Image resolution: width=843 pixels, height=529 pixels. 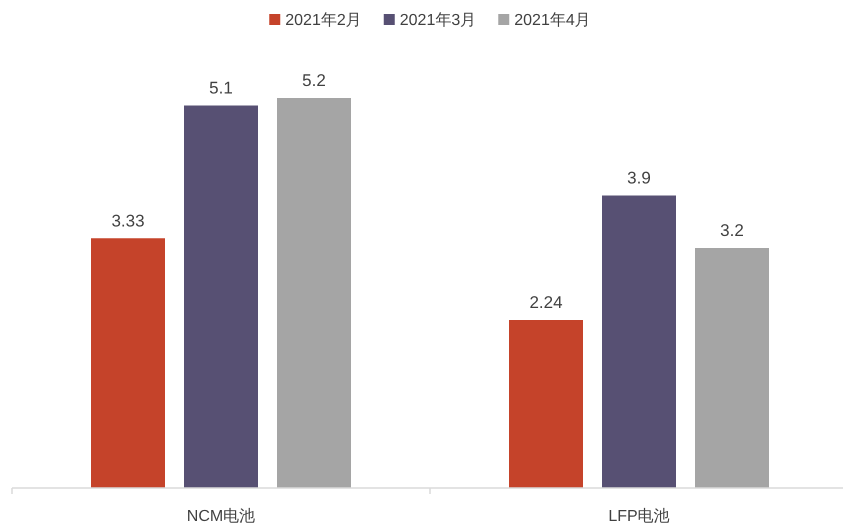 What do you see at coordinates (639, 178) in the screenshot?
I see `data-label: 3.9` at bounding box center [639, 178].